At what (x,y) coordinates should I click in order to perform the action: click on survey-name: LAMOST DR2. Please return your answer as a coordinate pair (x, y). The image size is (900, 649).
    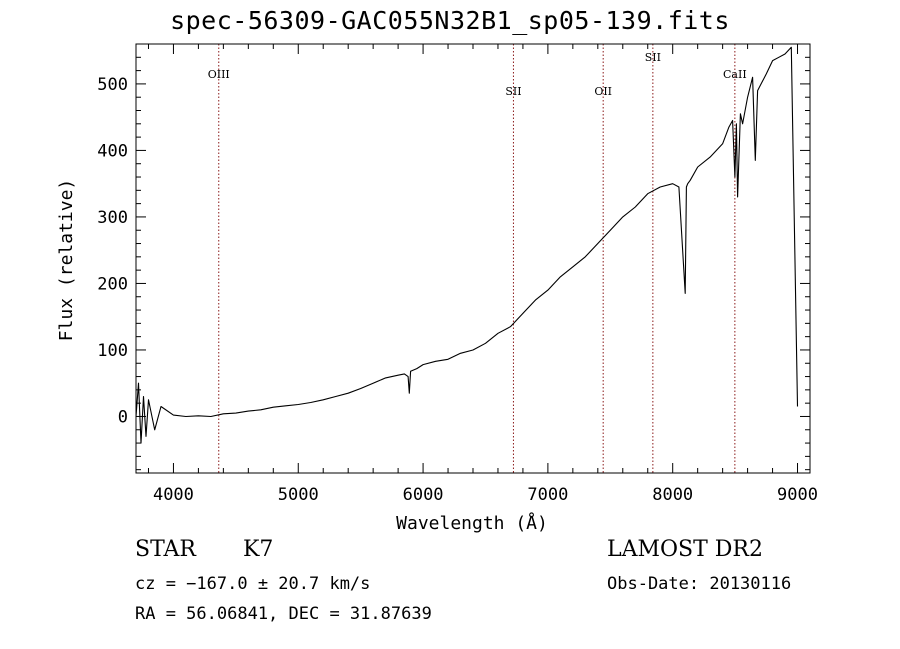
    Looking at the image, I should click on (685, 549).